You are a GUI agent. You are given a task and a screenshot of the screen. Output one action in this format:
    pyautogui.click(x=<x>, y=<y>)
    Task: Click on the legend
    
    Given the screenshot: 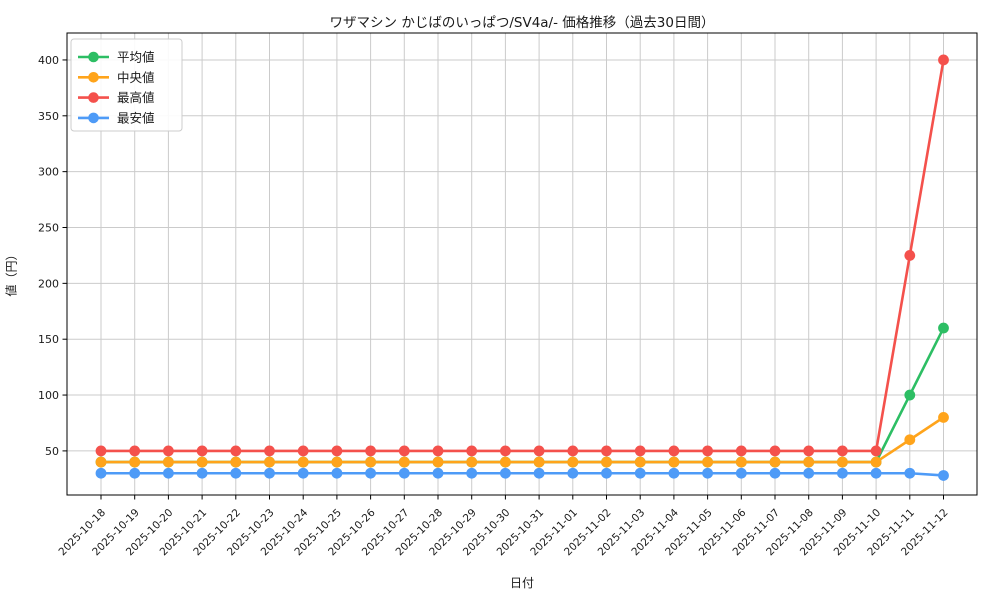 What is the action you would take?
    pyautogui.click(x=126, y=85)
    